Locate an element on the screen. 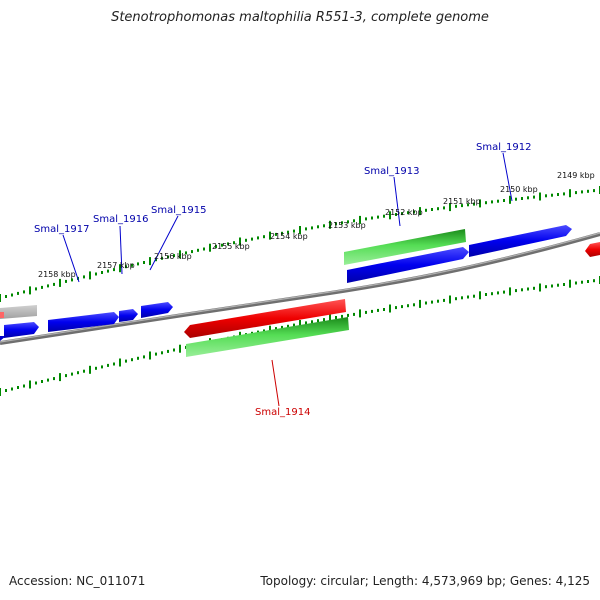 Image resolution: width=600 pixels, height=600 pixels. ruler-label: 2152 kbp is located at coordinates (404, 212).